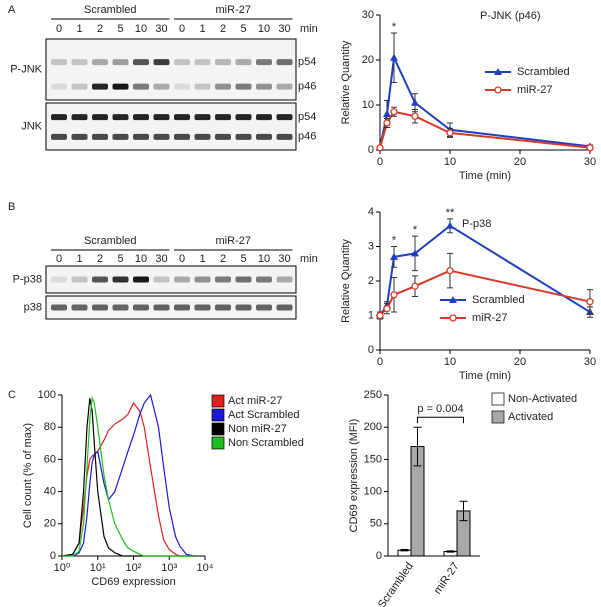 This screenshot has width=601, height=607. Describe the element at coordinates (255, 401) in the screenshot. I see `legend-label: Act miR-27` at that location.